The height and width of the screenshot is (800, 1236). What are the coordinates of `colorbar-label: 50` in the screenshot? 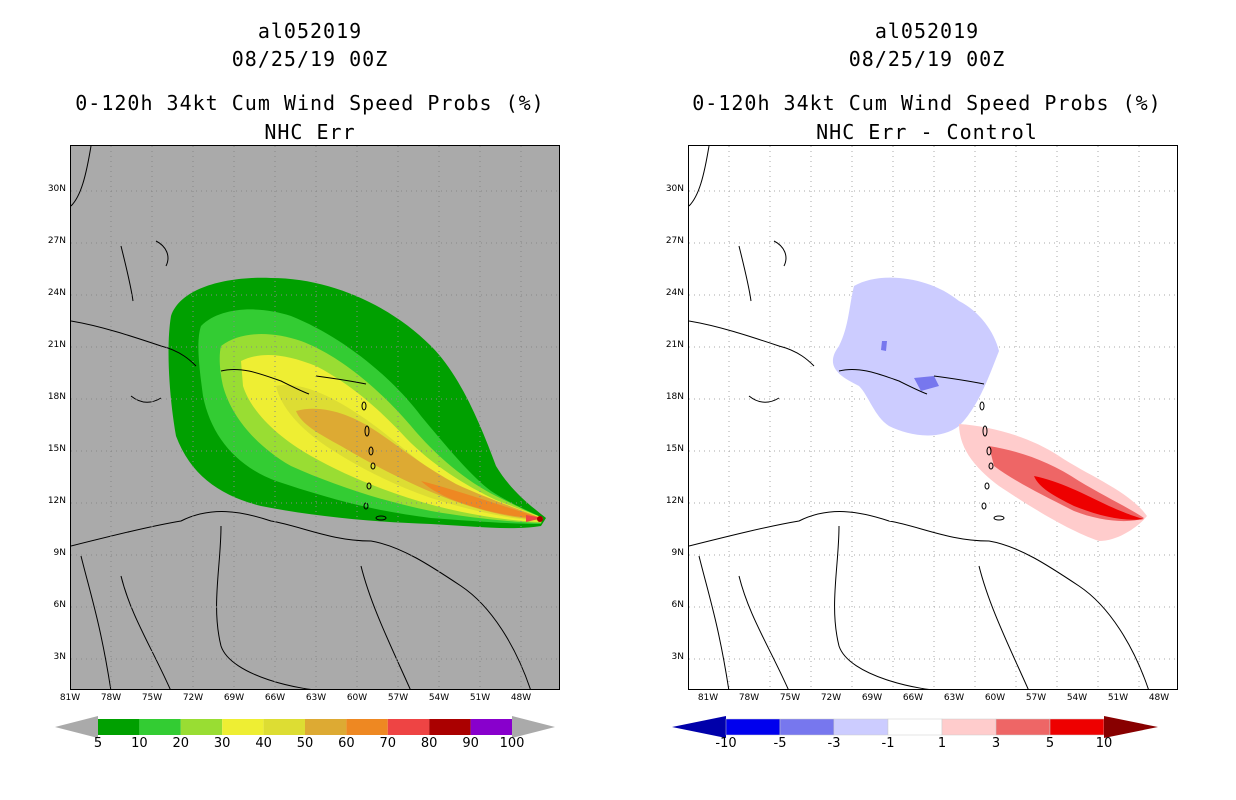 It's located at (305, 743).